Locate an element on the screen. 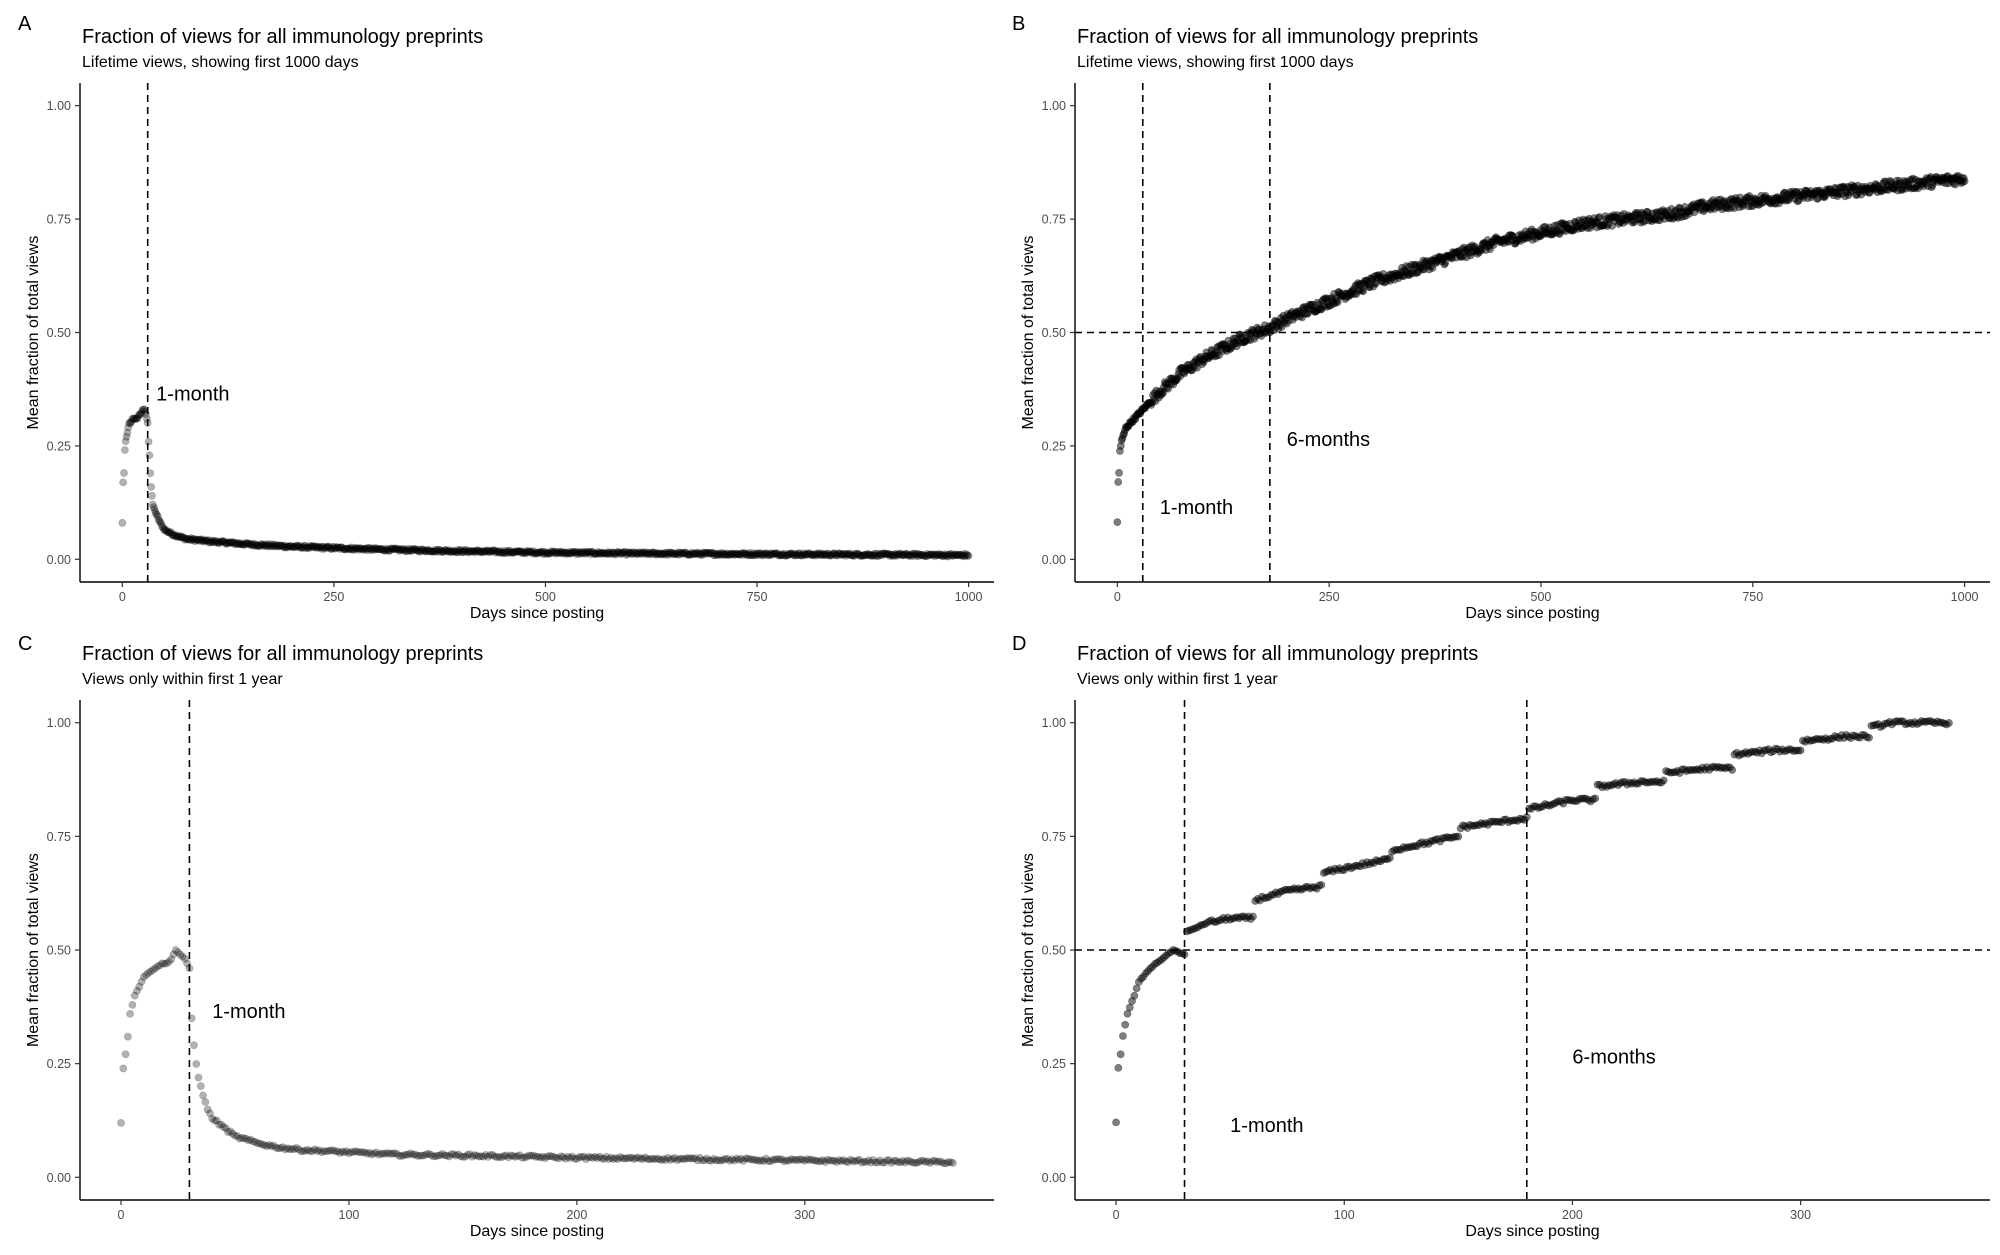 This screenshot has height=1255, width=2000. y-axis-title: Mean fraction of total views is located at coordinates (33, 333).